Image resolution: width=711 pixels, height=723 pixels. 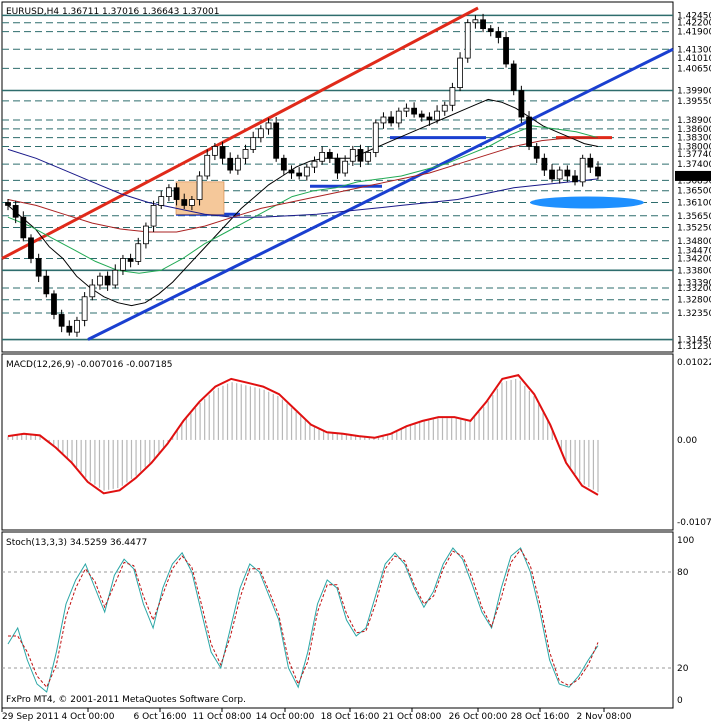 I want to click on price-tick-label: 1.36500, so click(x=694, y=192).